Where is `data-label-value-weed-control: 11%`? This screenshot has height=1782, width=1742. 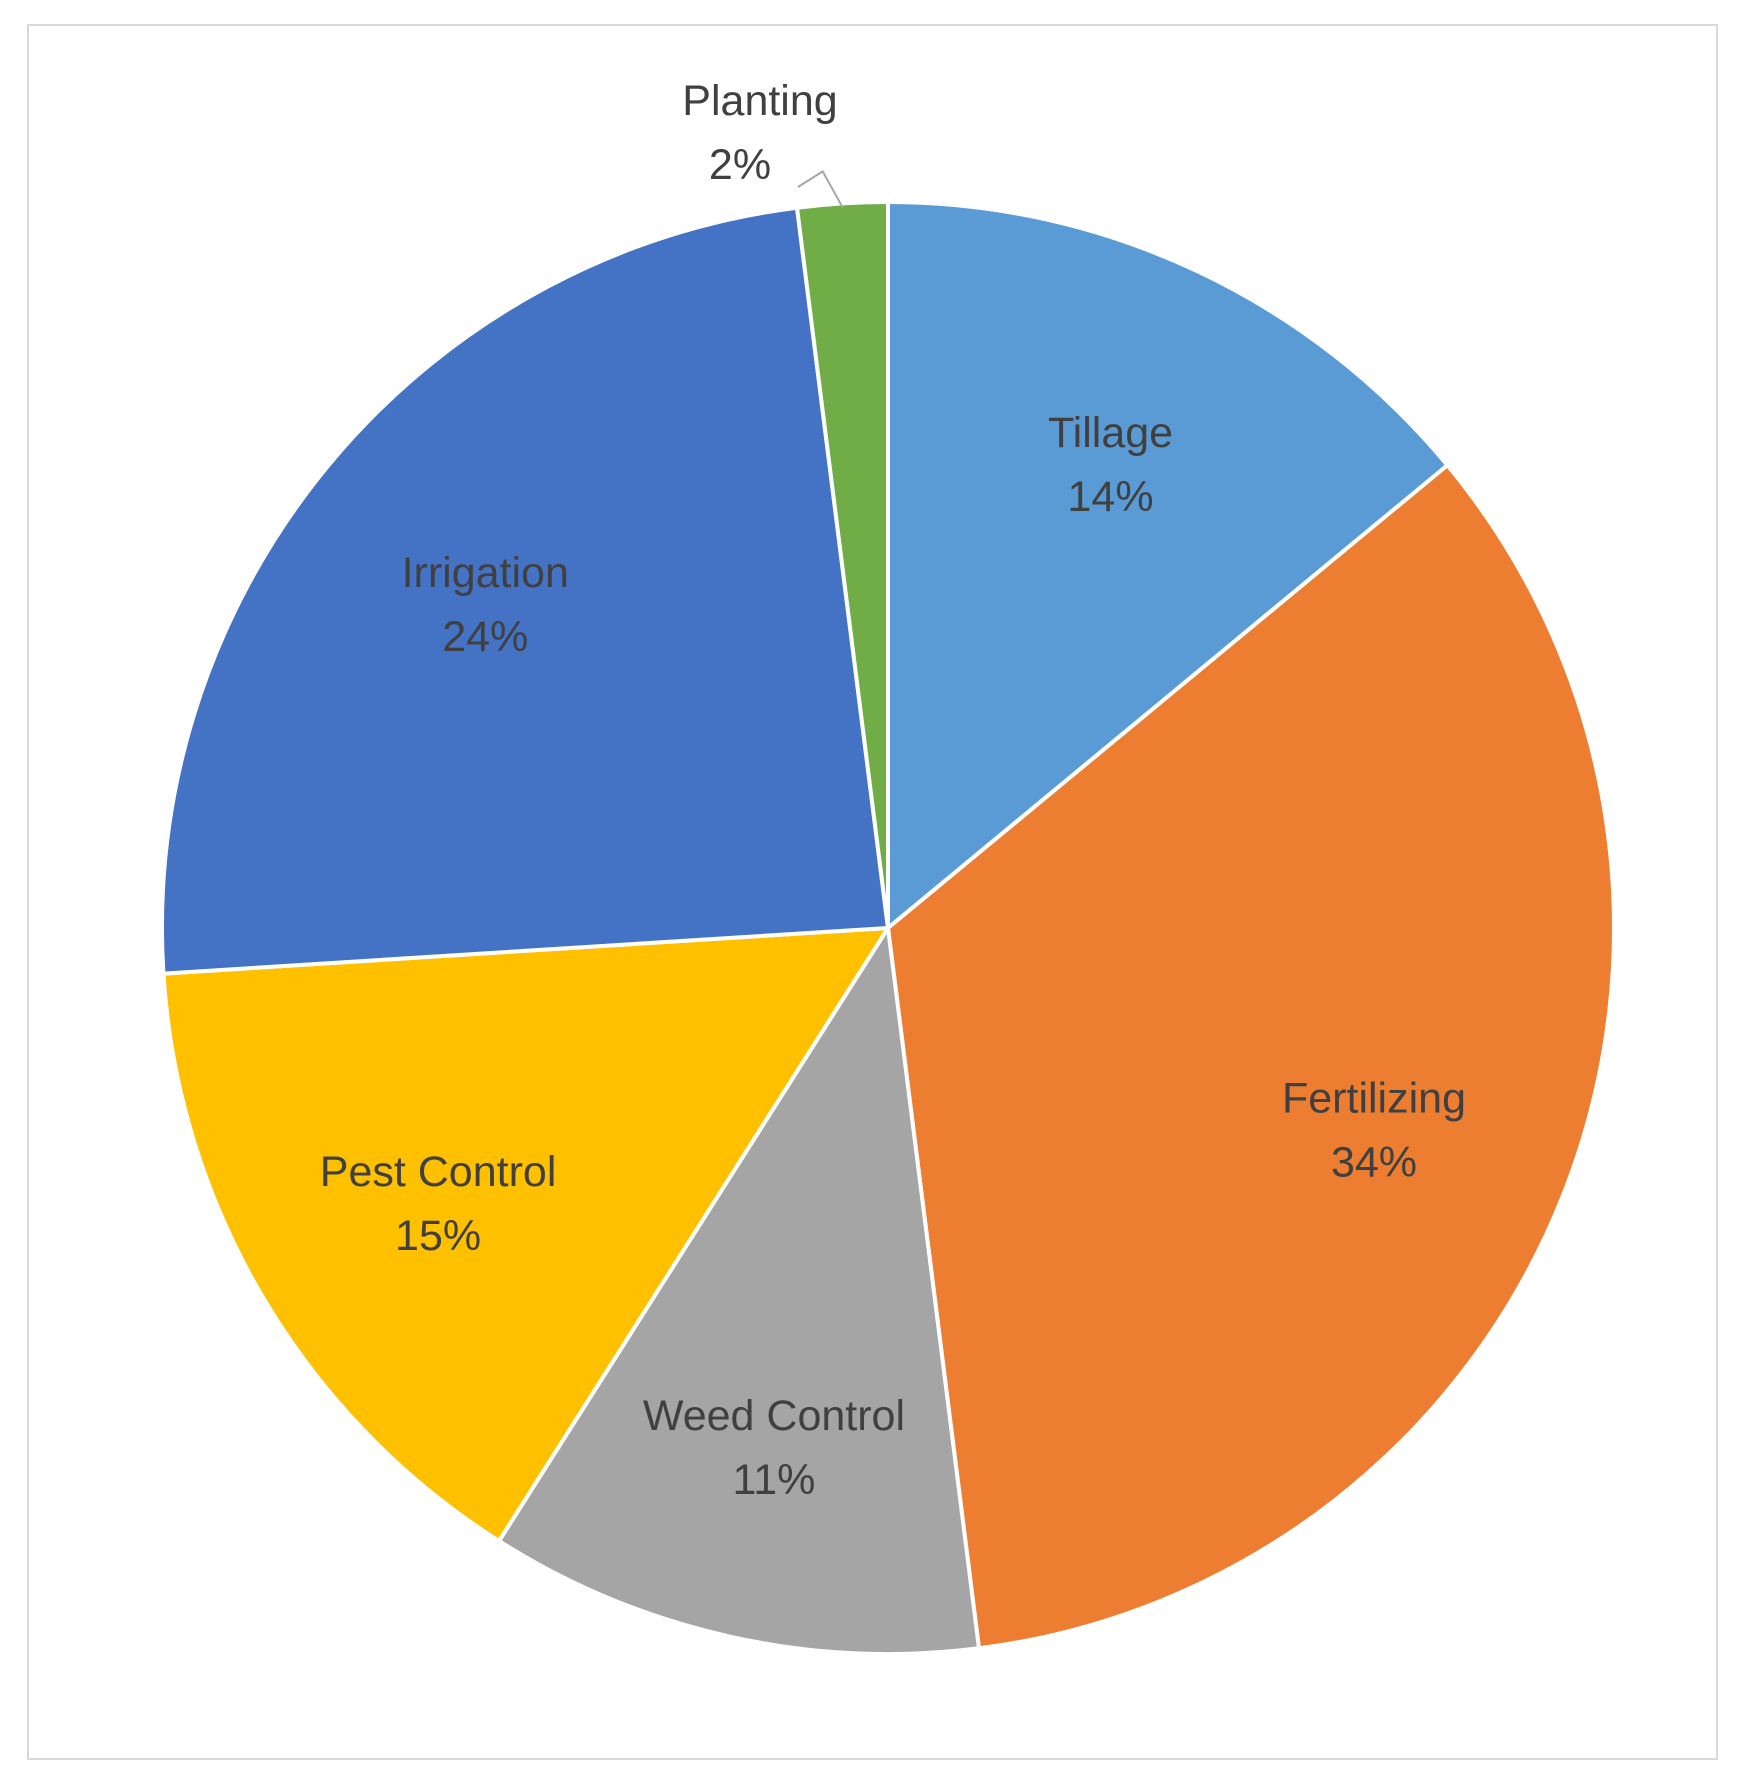
data-label-value-weed-control: 11% is located at coordinates (774, 1480).